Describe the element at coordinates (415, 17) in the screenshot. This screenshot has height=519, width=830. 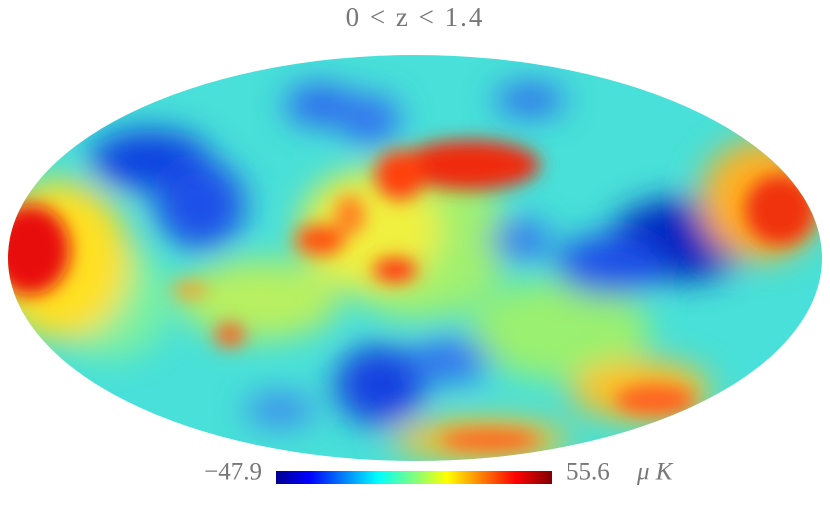
I see `map-title: 0 < z < 1.4` at that location.